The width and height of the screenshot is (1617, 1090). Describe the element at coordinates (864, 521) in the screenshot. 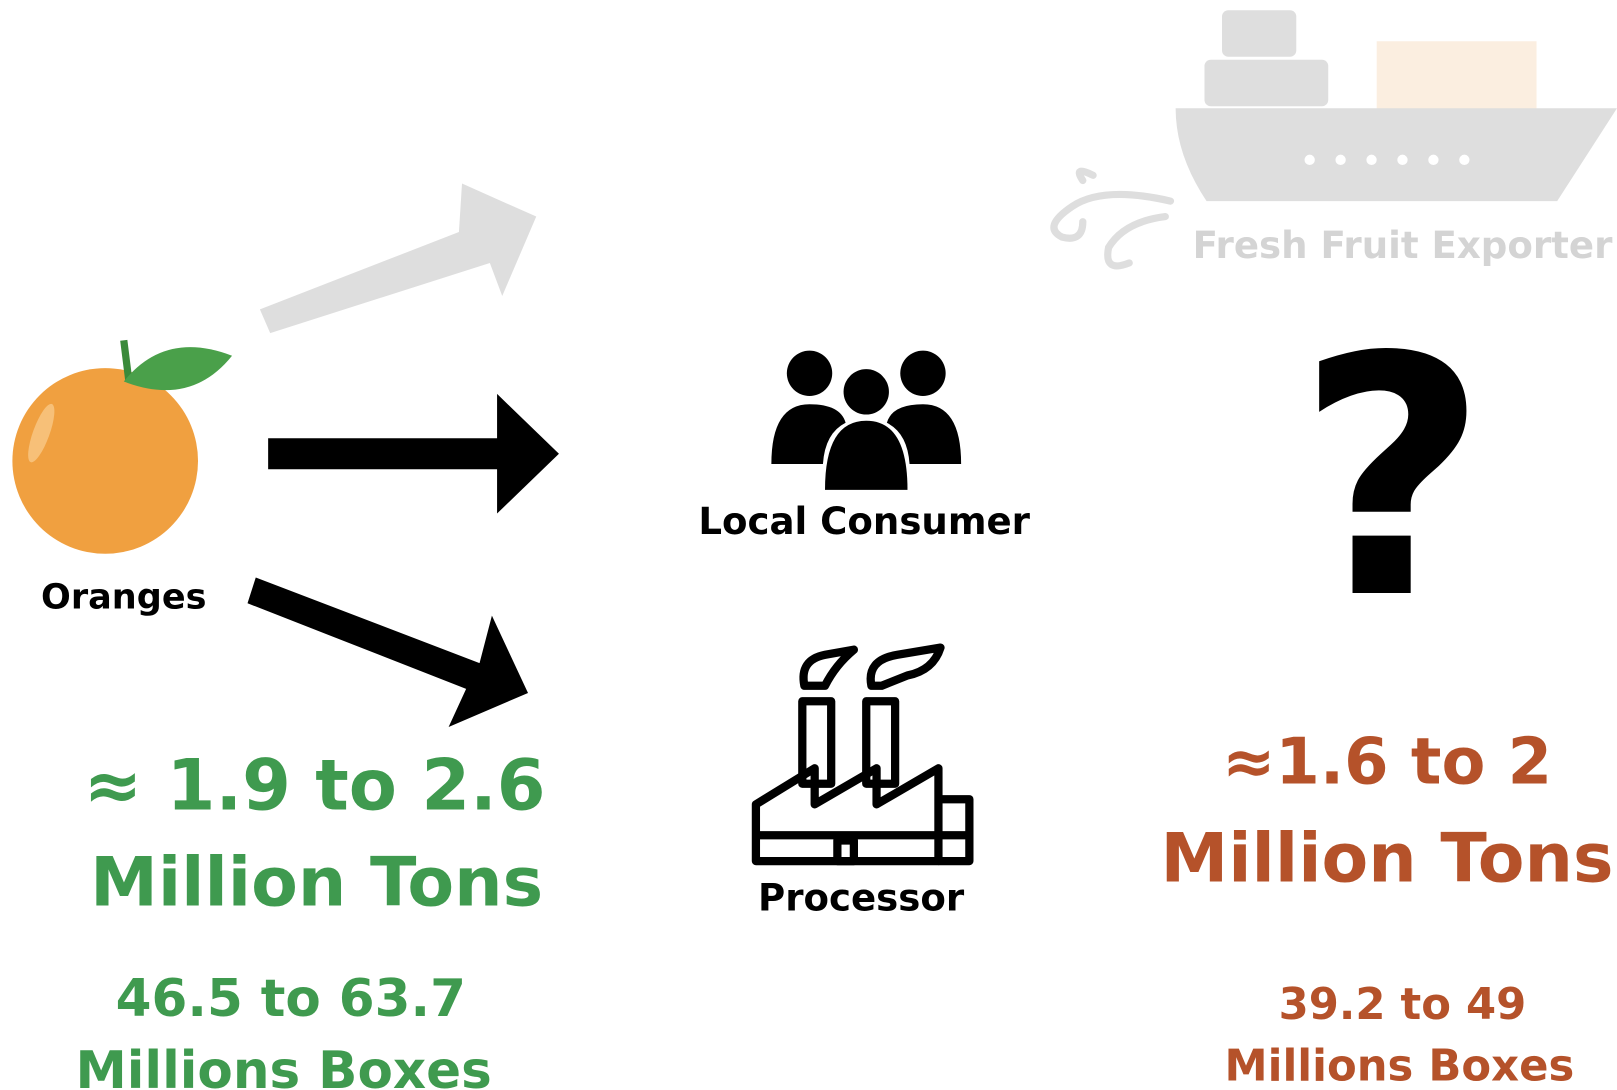

I see `consumer-label: Local Consumer` at that location.